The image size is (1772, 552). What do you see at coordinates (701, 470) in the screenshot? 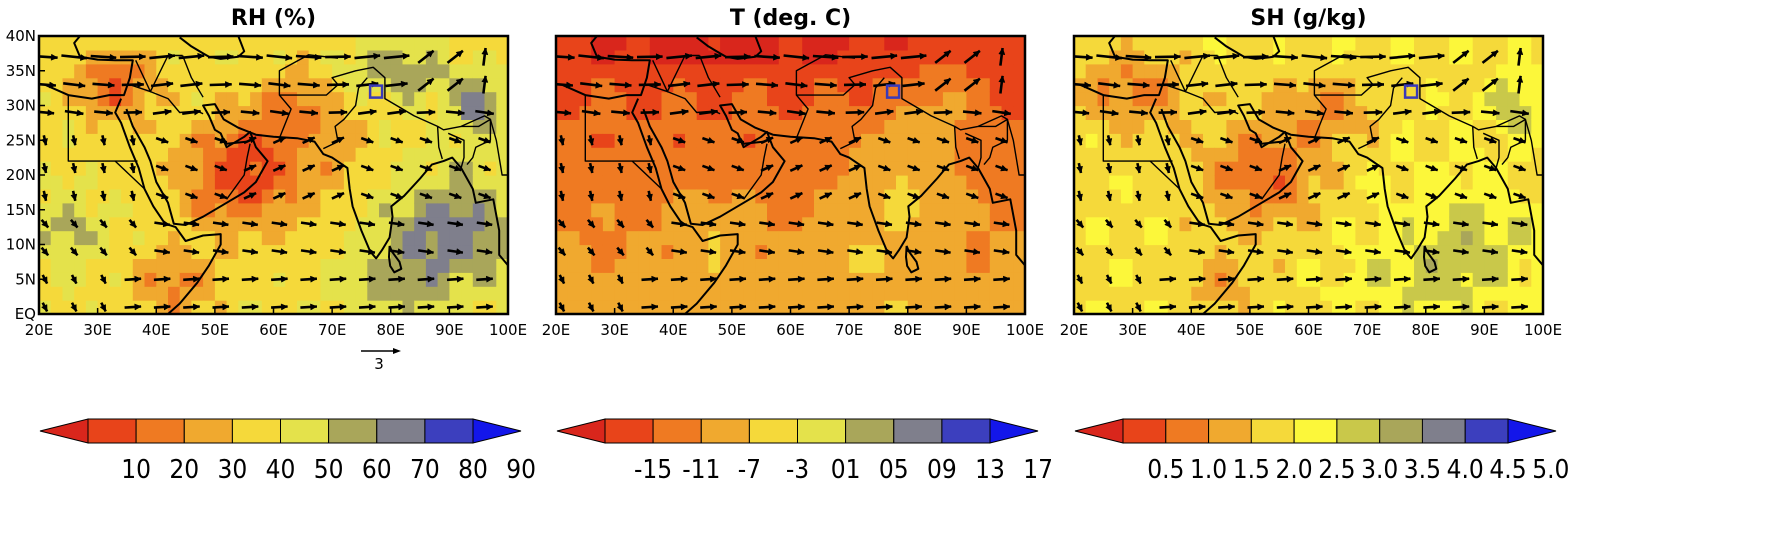
I see `colorbar-label: -11` at bounding box center [701, 470].